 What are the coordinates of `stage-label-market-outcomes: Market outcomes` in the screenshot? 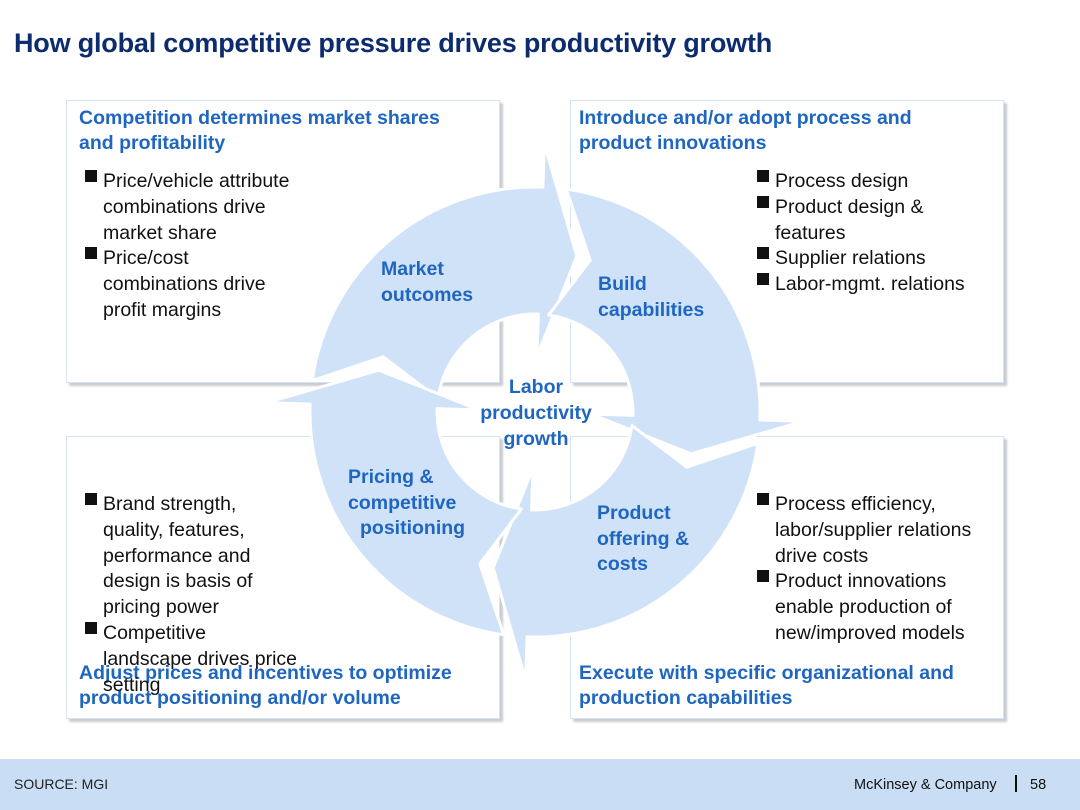 It's located at (427, 282).